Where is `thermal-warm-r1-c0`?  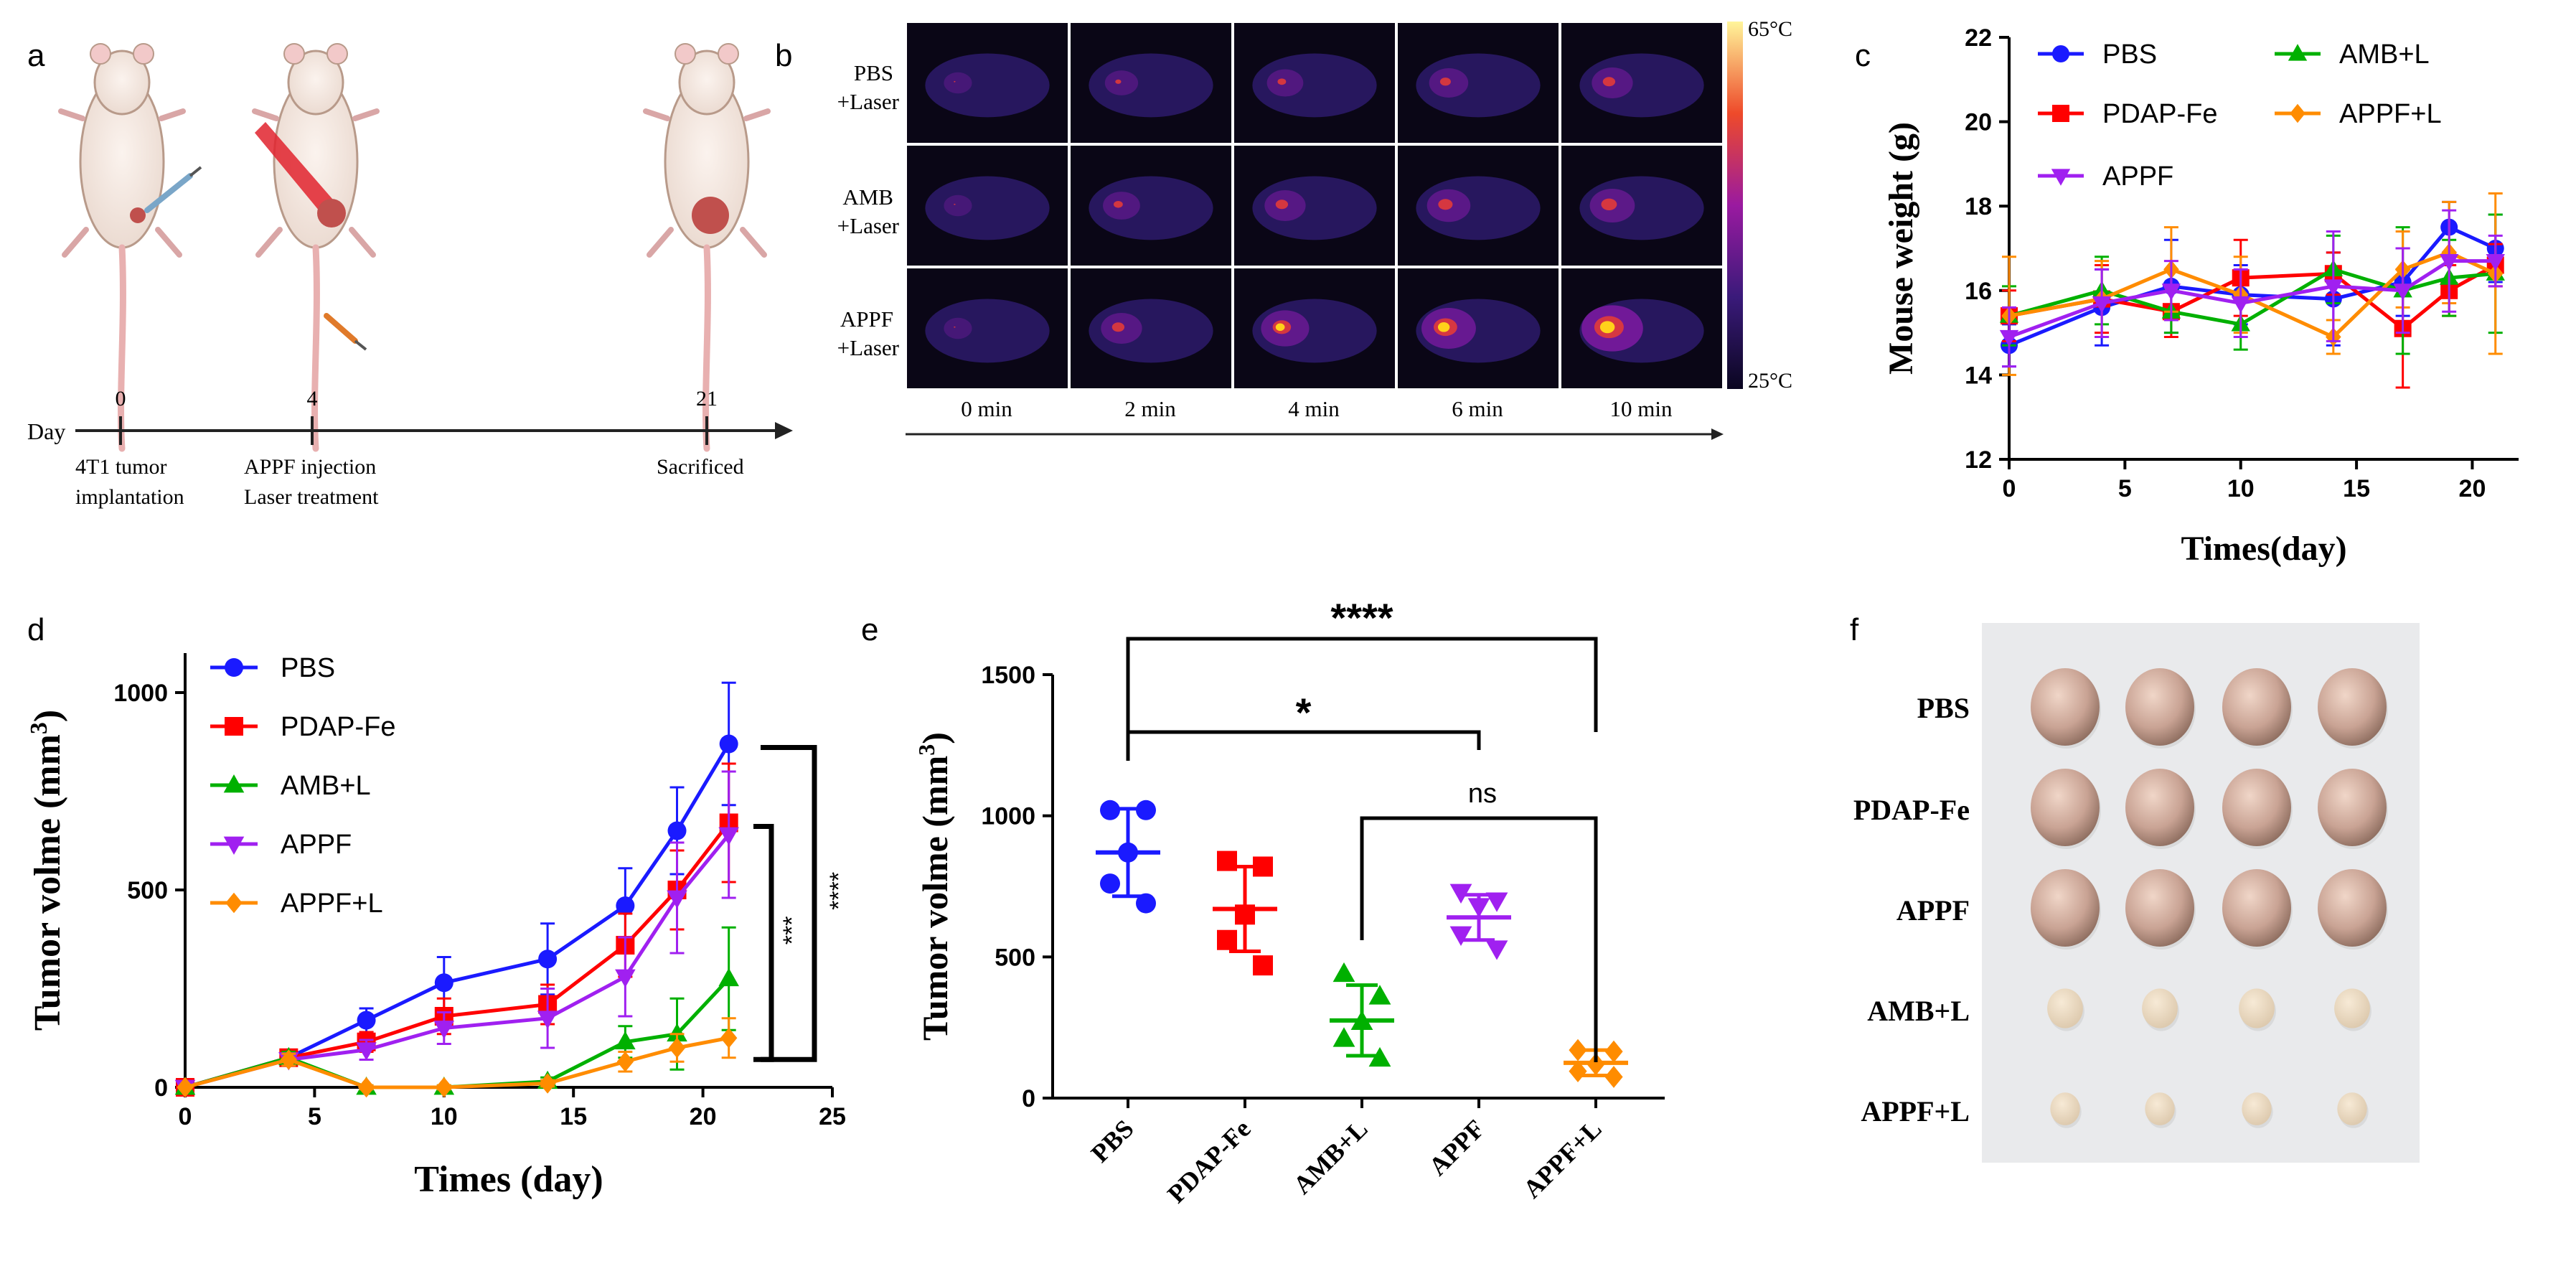
thermal-warm-r1-c0 is located at coordinates (958, 205).